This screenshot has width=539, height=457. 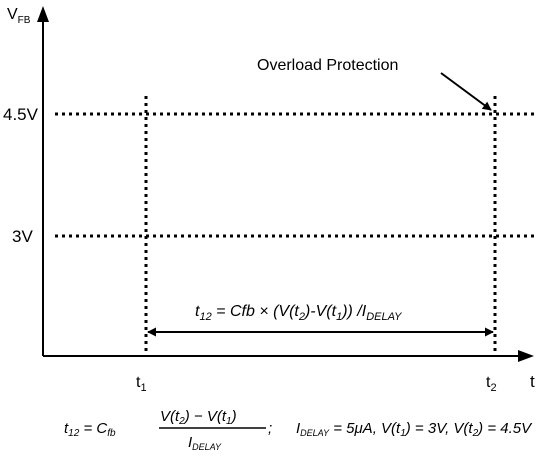 What do you see at coordinates (414, 429) in the screenshot?
I see `formula-conditions: IDELAY = 5μA, V(t1) = 3V, V(t2) = 4.5V` at bounding box center [414, 429].